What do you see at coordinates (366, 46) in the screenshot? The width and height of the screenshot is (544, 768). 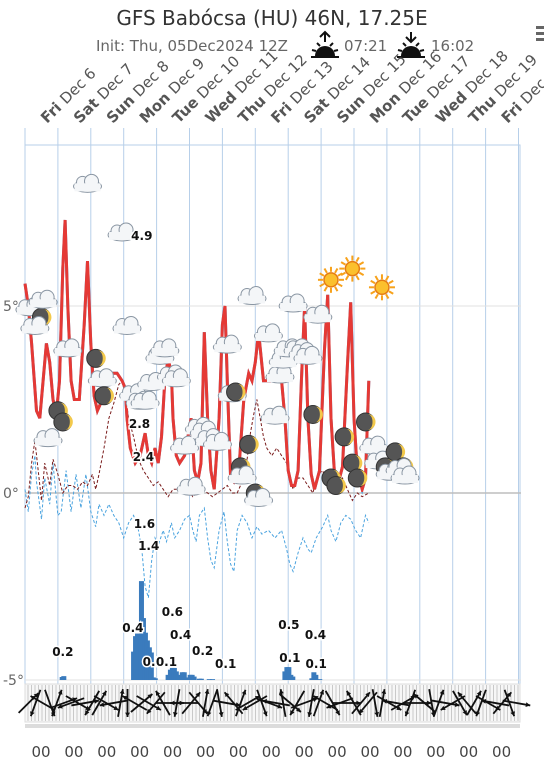 I see `sunrise-time: 07:21` at bounding box center [366, 46].